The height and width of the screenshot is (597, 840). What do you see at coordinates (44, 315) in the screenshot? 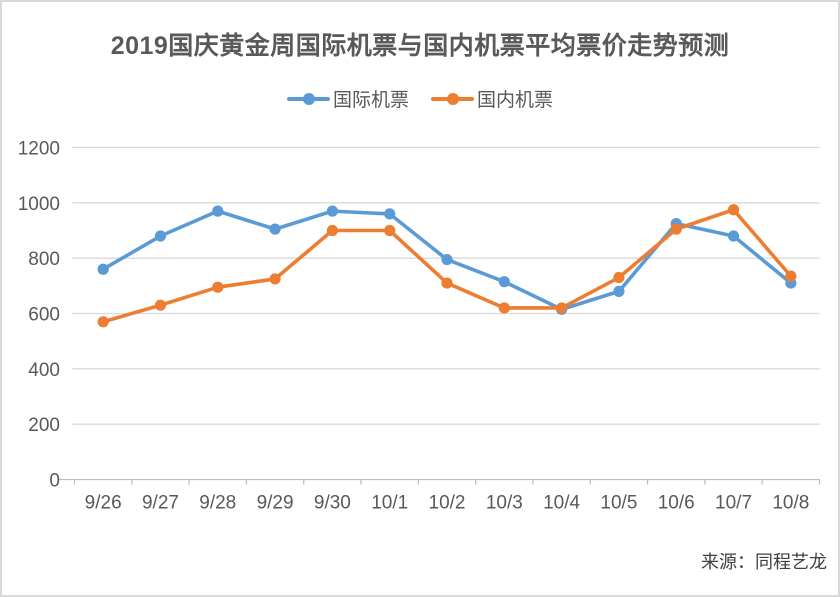
I see `y-axis-tick-label: 600` at bounding box center [44, 315].